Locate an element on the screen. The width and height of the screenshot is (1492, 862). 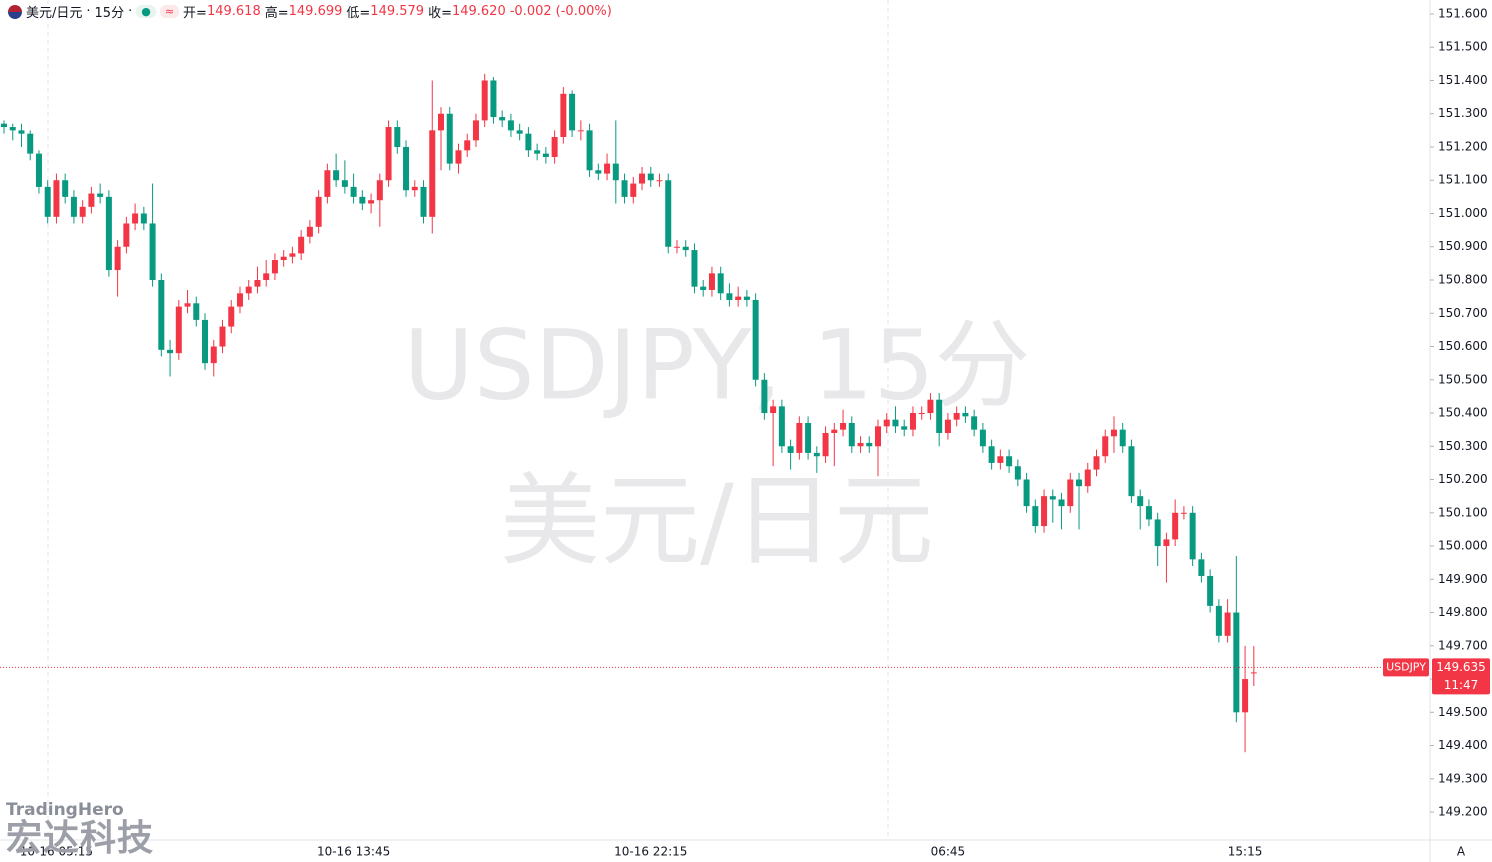
y-tick-label: 149.200 is located at coordinates (1463, 812).